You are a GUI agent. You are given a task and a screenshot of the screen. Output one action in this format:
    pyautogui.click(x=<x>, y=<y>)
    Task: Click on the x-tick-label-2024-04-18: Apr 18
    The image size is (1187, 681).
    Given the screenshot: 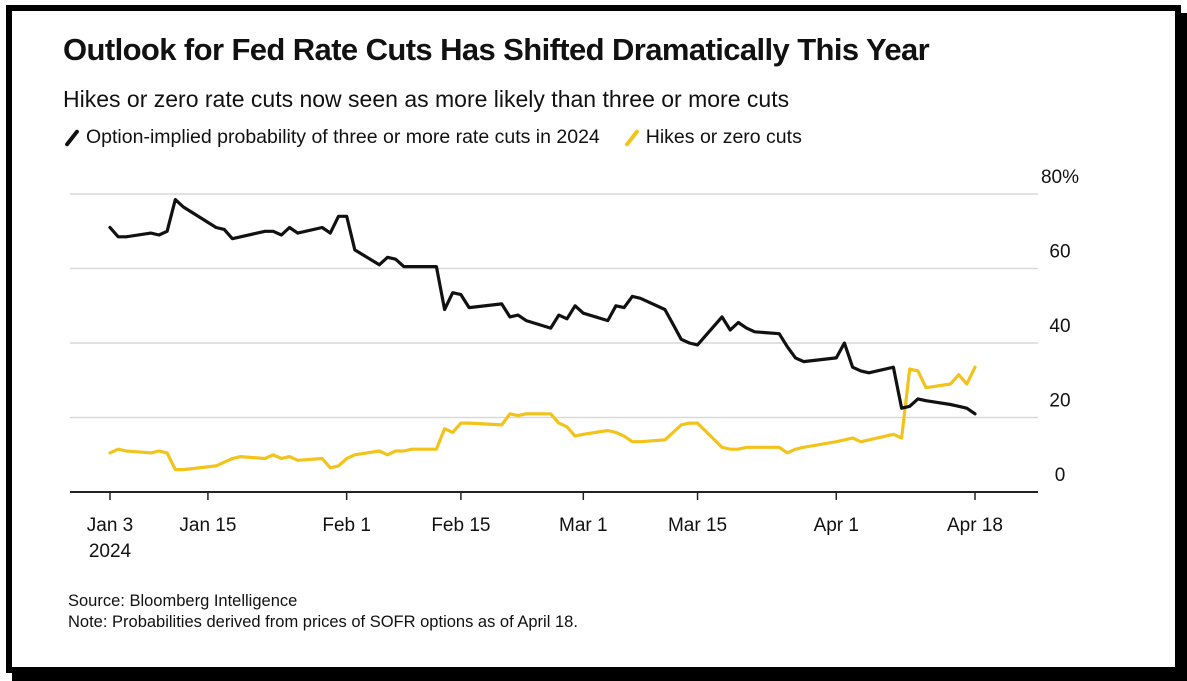 What is the action you would take?
    pyautogui.click(x=975, y=525)
    